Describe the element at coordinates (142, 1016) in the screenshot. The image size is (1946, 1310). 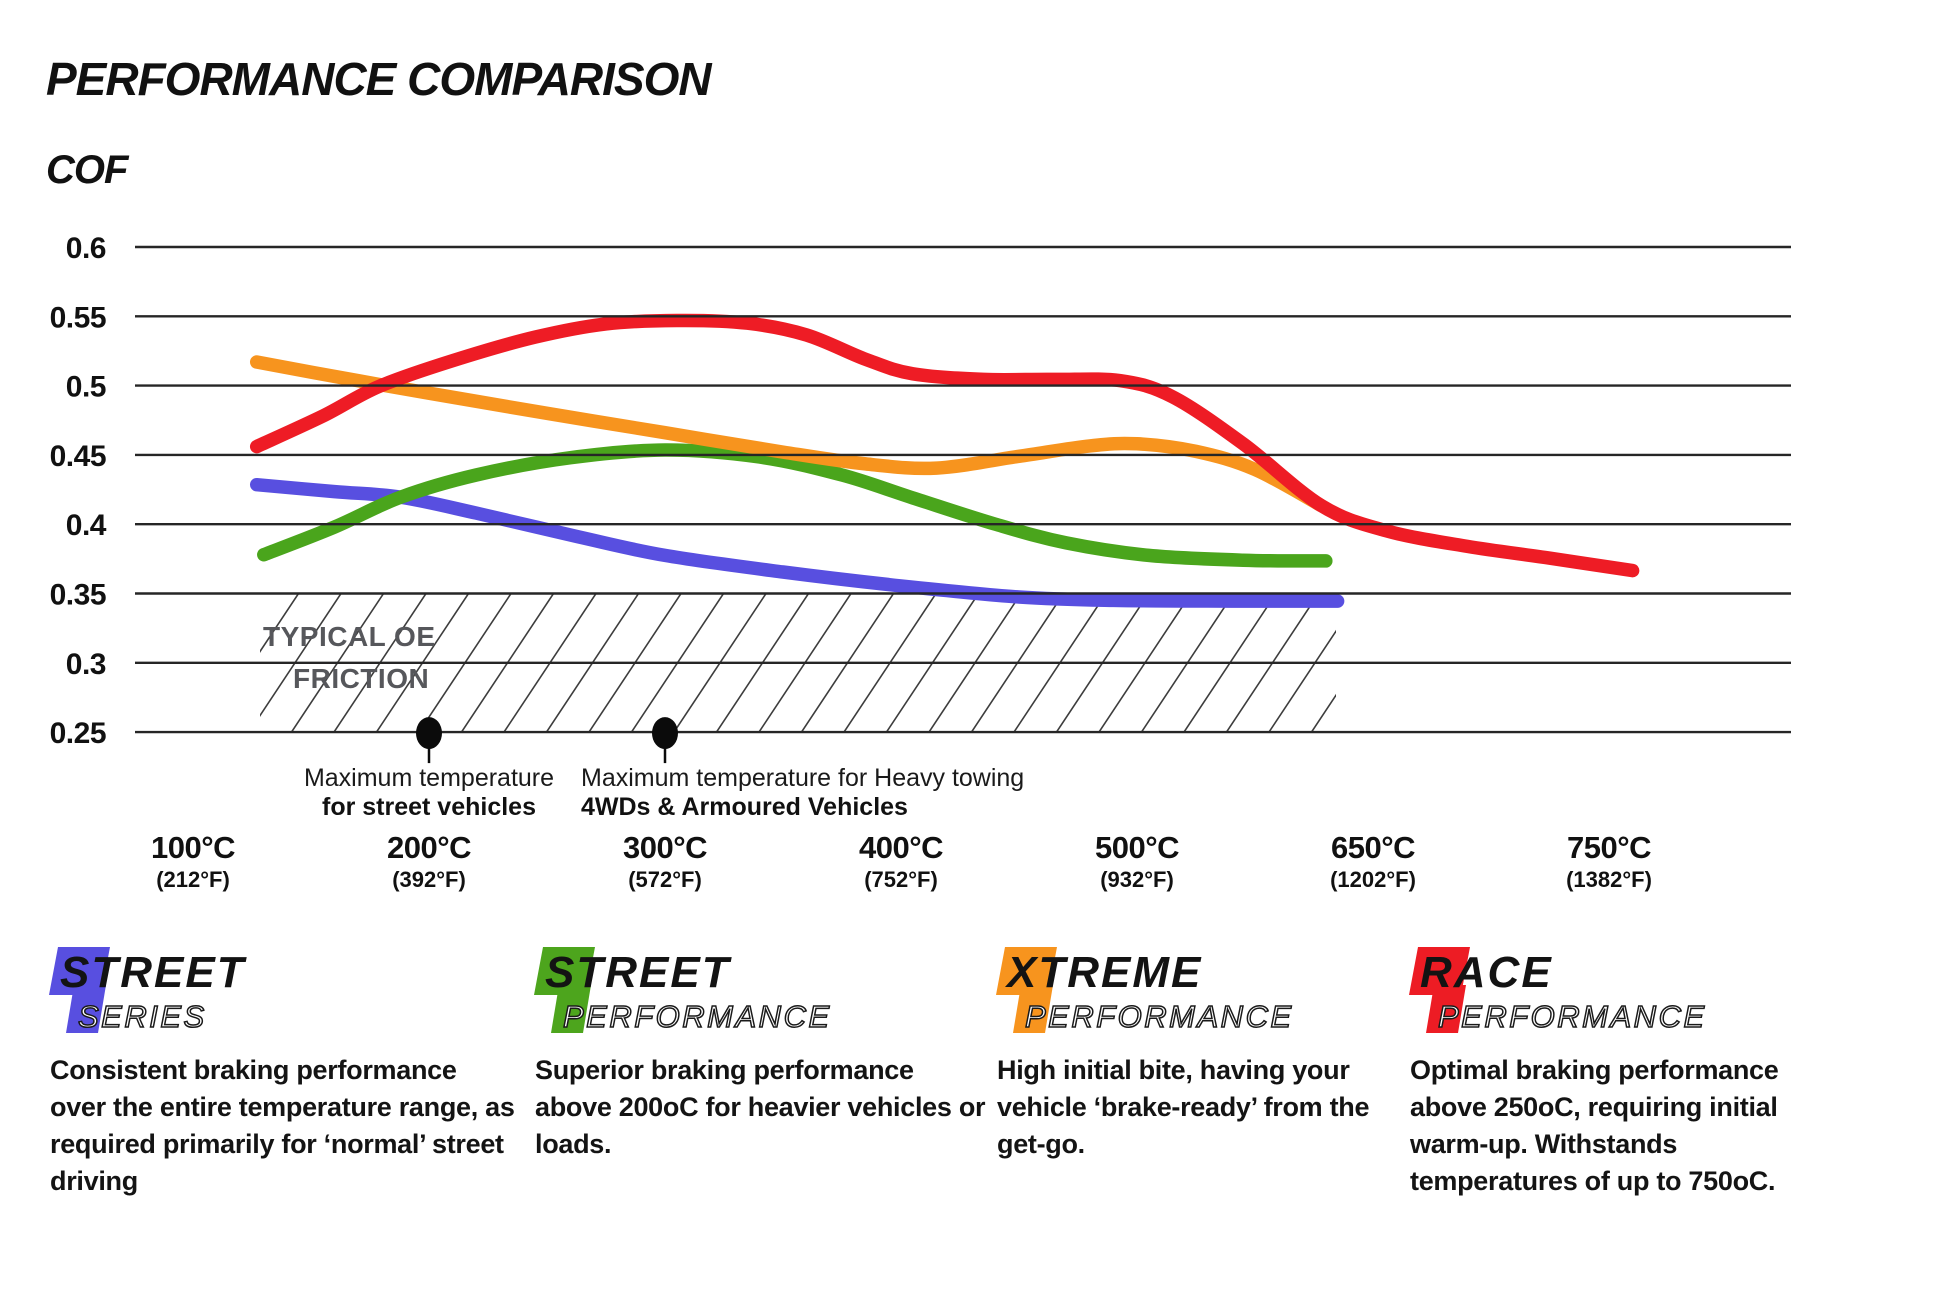
I see `logo-word2: SERIES` at that location.